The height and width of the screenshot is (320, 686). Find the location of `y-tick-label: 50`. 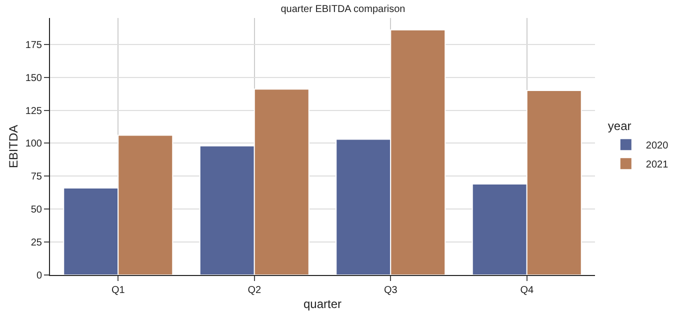

y-tick-label: 50 is located at coordinates (36, 210).